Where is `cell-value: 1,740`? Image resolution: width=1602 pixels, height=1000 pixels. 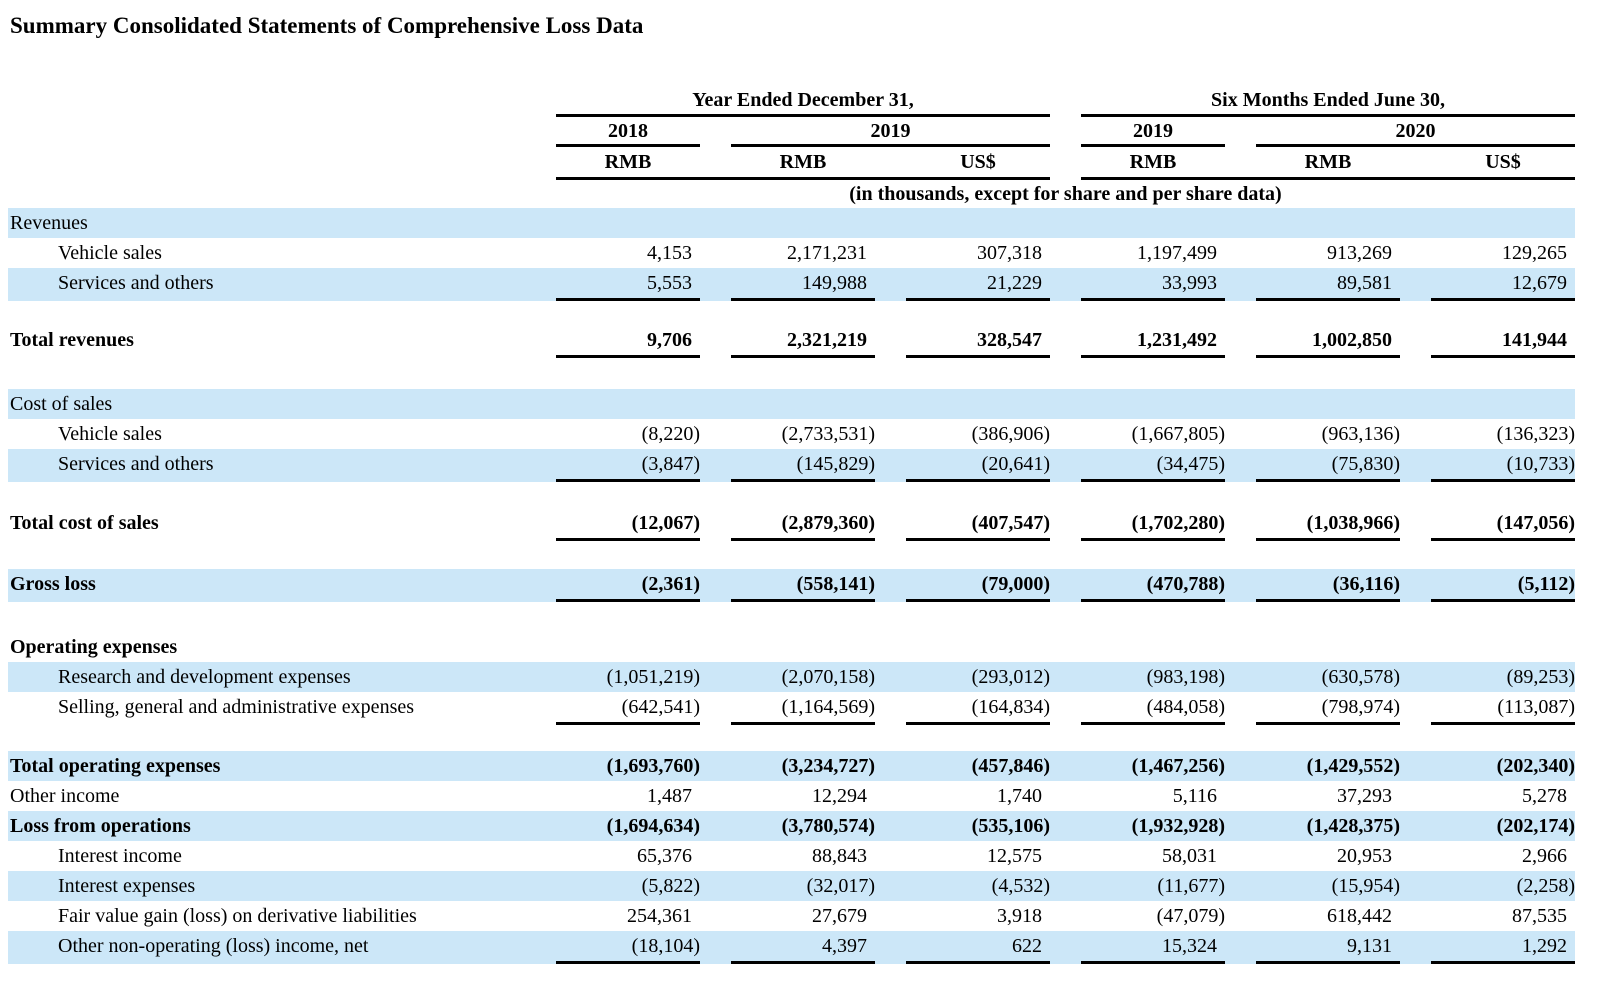 cell-value: 1,740 is located at coordinates (1019, 796).